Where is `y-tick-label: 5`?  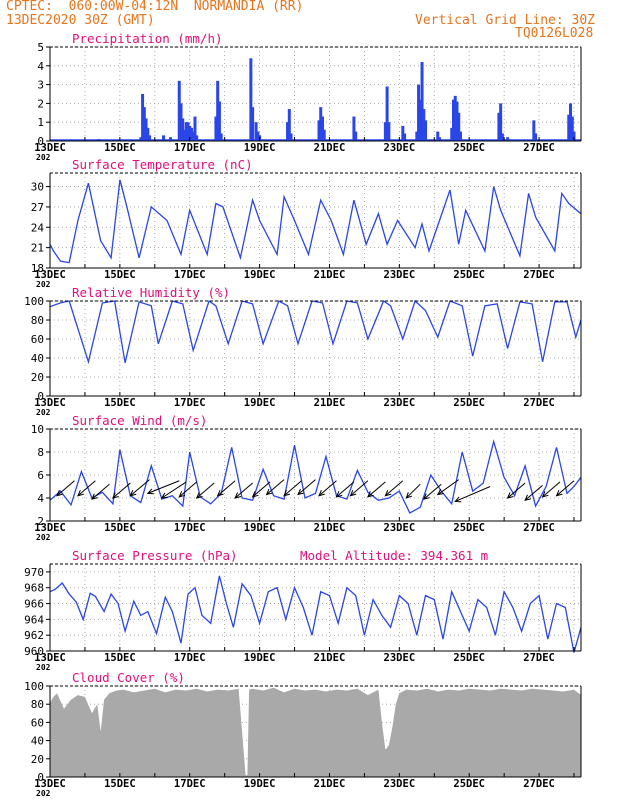 y-tick-label: 5 is located at coordinates (40, 47).